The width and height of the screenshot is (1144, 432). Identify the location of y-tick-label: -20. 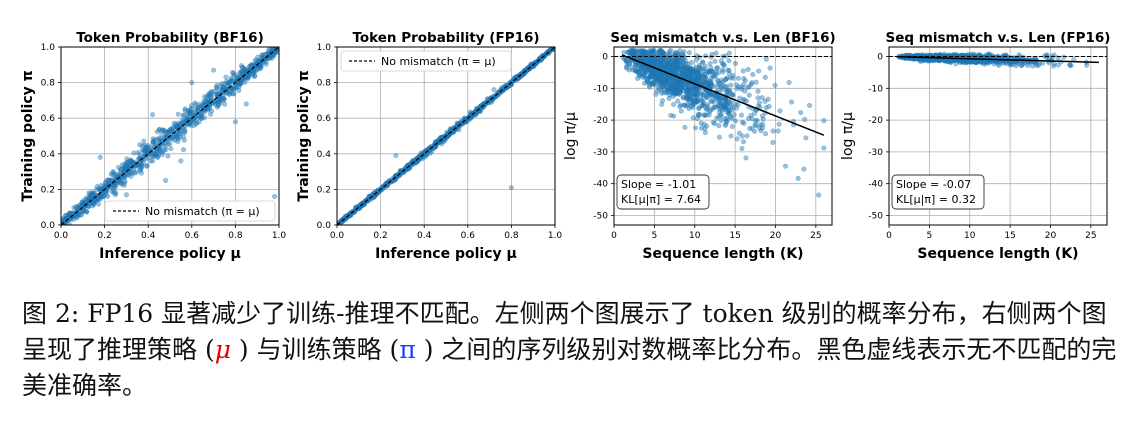
(600, 121).